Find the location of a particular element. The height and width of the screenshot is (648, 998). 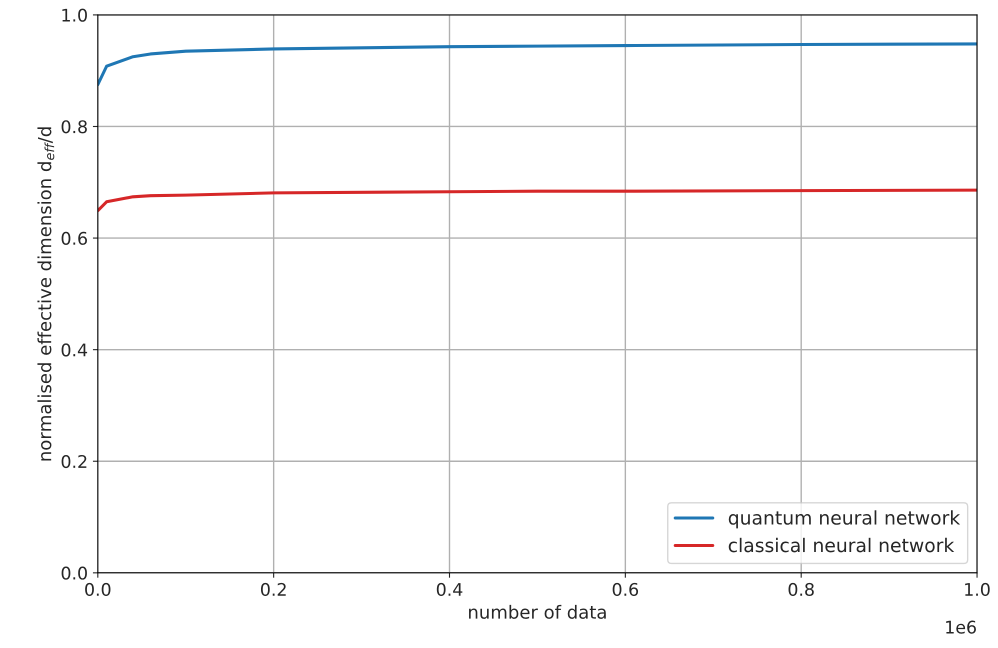

legend-label: quantum neural network is located at coordinates (844, 519).